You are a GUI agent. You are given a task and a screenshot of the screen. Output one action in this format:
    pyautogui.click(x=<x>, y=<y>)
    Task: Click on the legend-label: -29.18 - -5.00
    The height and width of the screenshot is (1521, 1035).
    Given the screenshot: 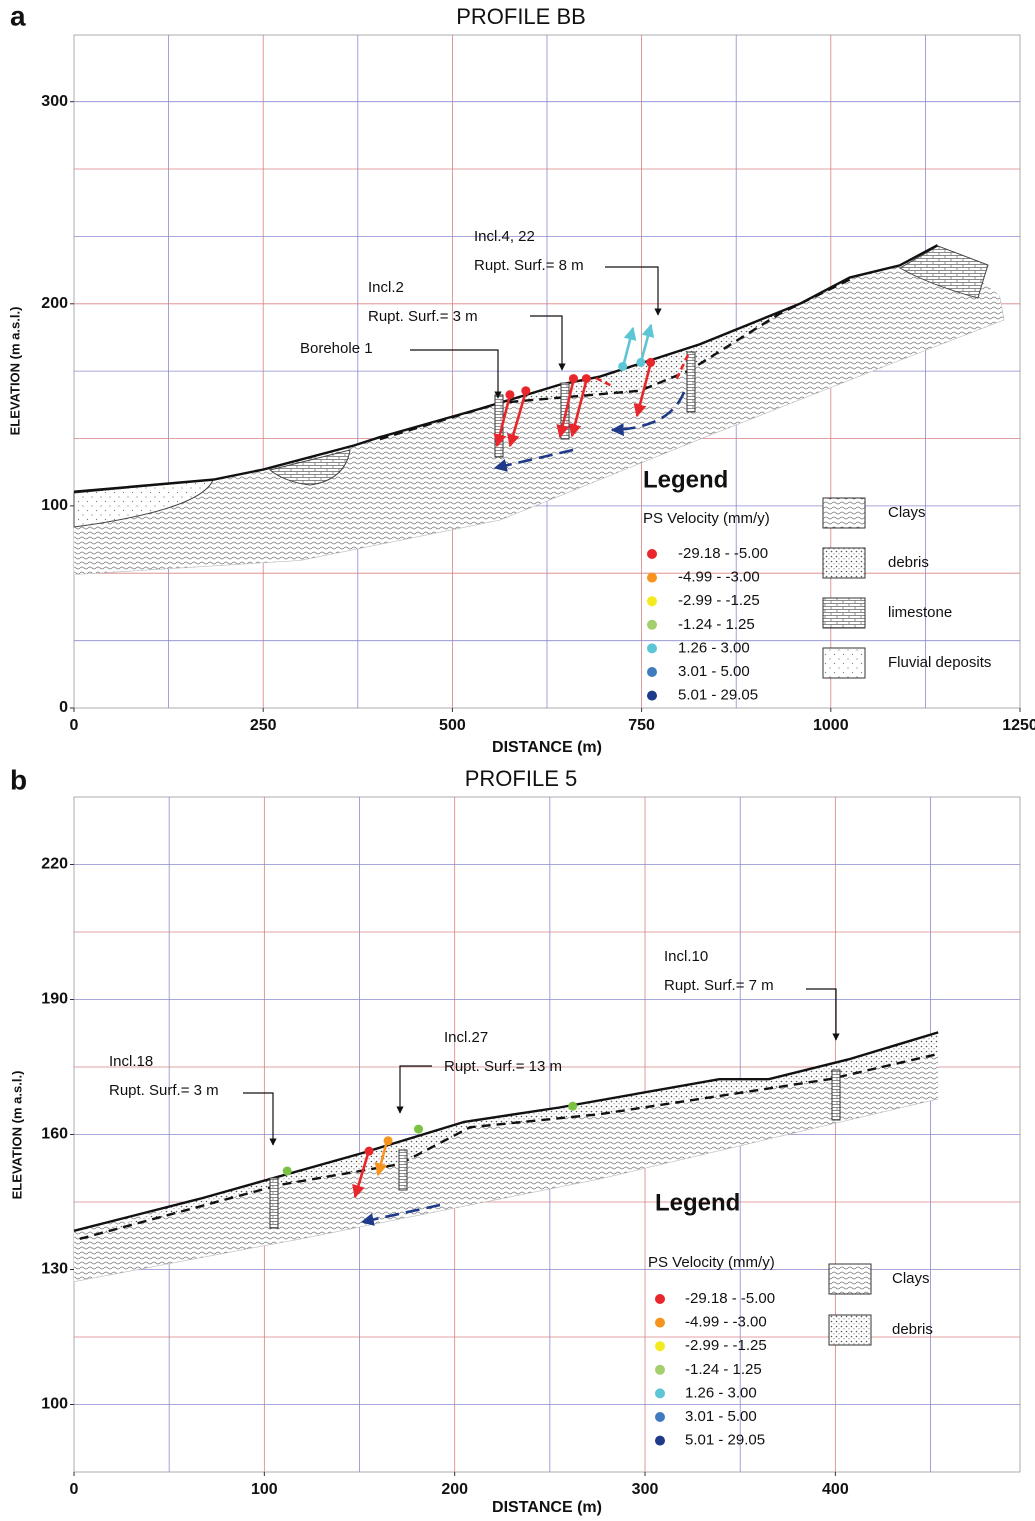 What is the action you would take?
    pyautogui.click(x=723, y=553)
    